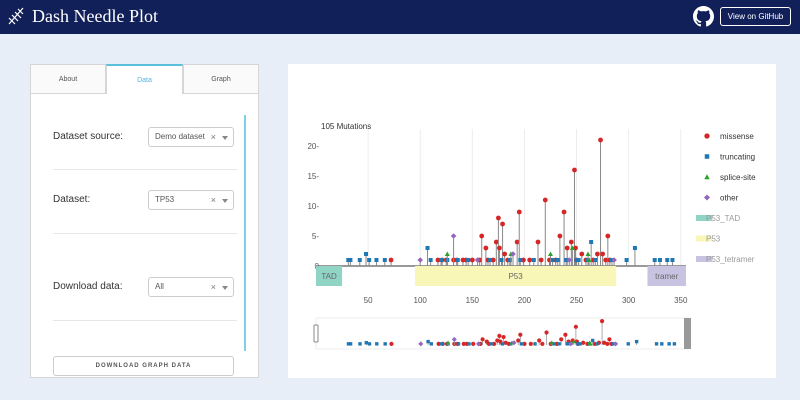 This screenshot has height=400, width=800. I want to click on x-tick-label: 100, so click(421, 300).